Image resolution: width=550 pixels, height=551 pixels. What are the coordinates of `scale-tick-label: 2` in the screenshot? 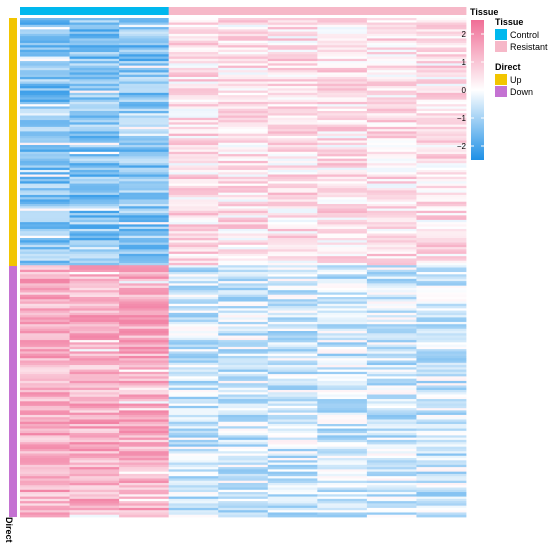 It's located at (464, 34).